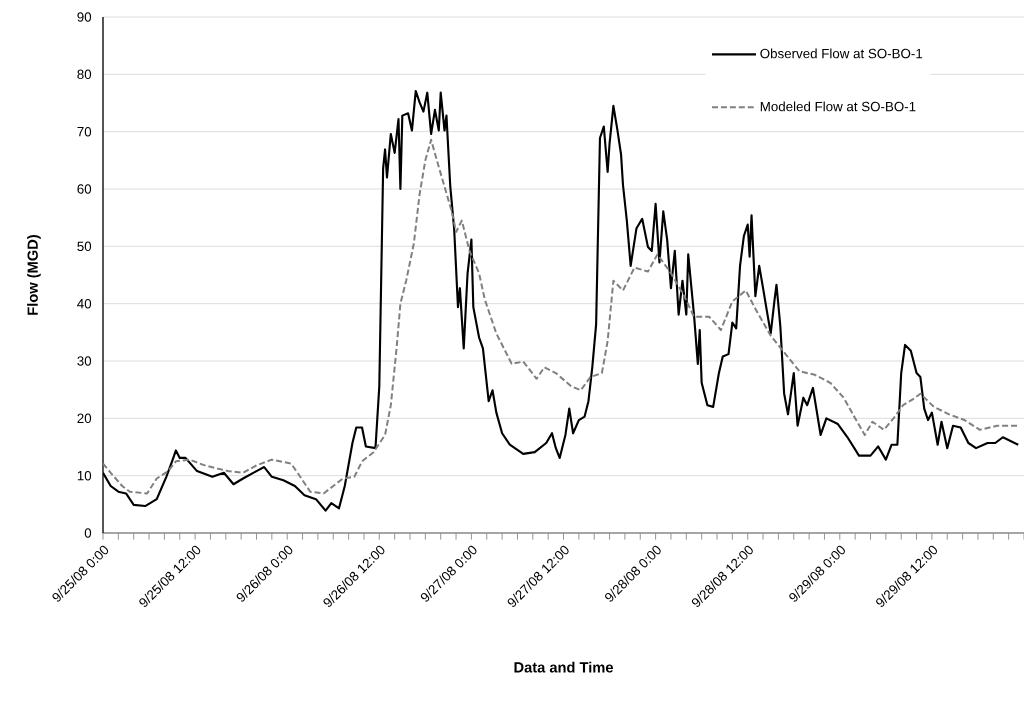 The image size is (1024, 708). I want to click on y-tick-label: 10, so click(84, 475).